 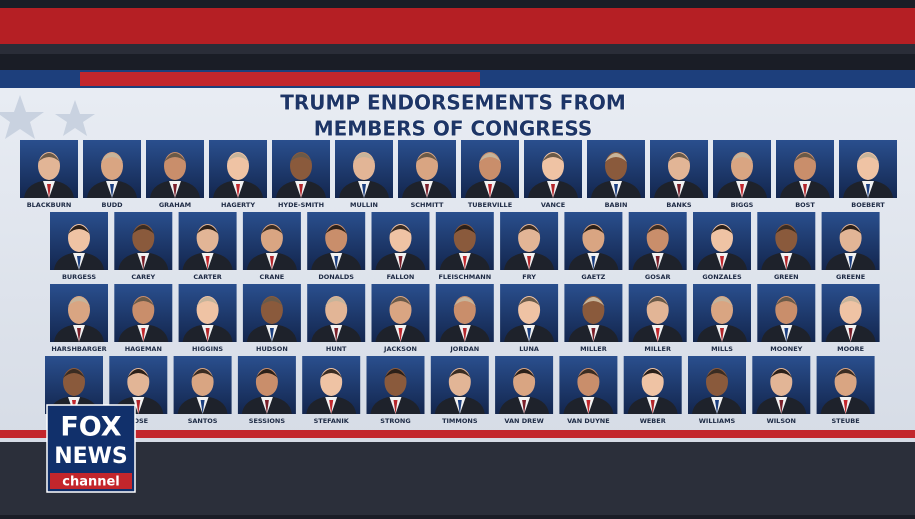 What do you see at coordinates (332, 421) in the screenshot?
I see `member-name: STEFANIK` at bounding box center [332, 421].